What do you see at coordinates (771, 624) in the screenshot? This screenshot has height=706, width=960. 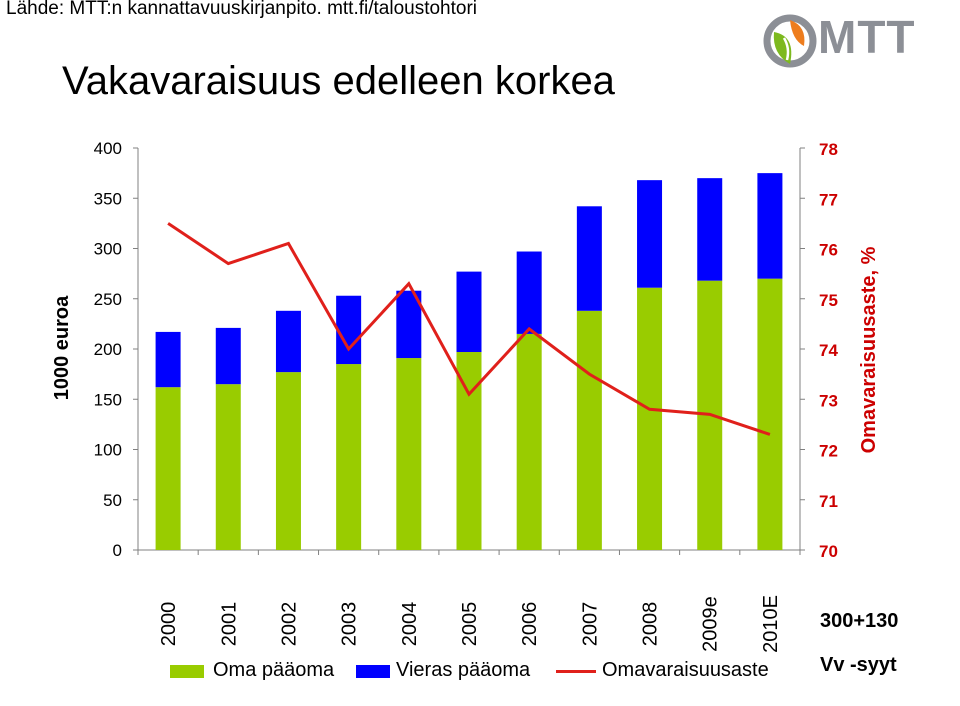 I see `x-tick-label: 2010E` at bounding box center [771, 624].